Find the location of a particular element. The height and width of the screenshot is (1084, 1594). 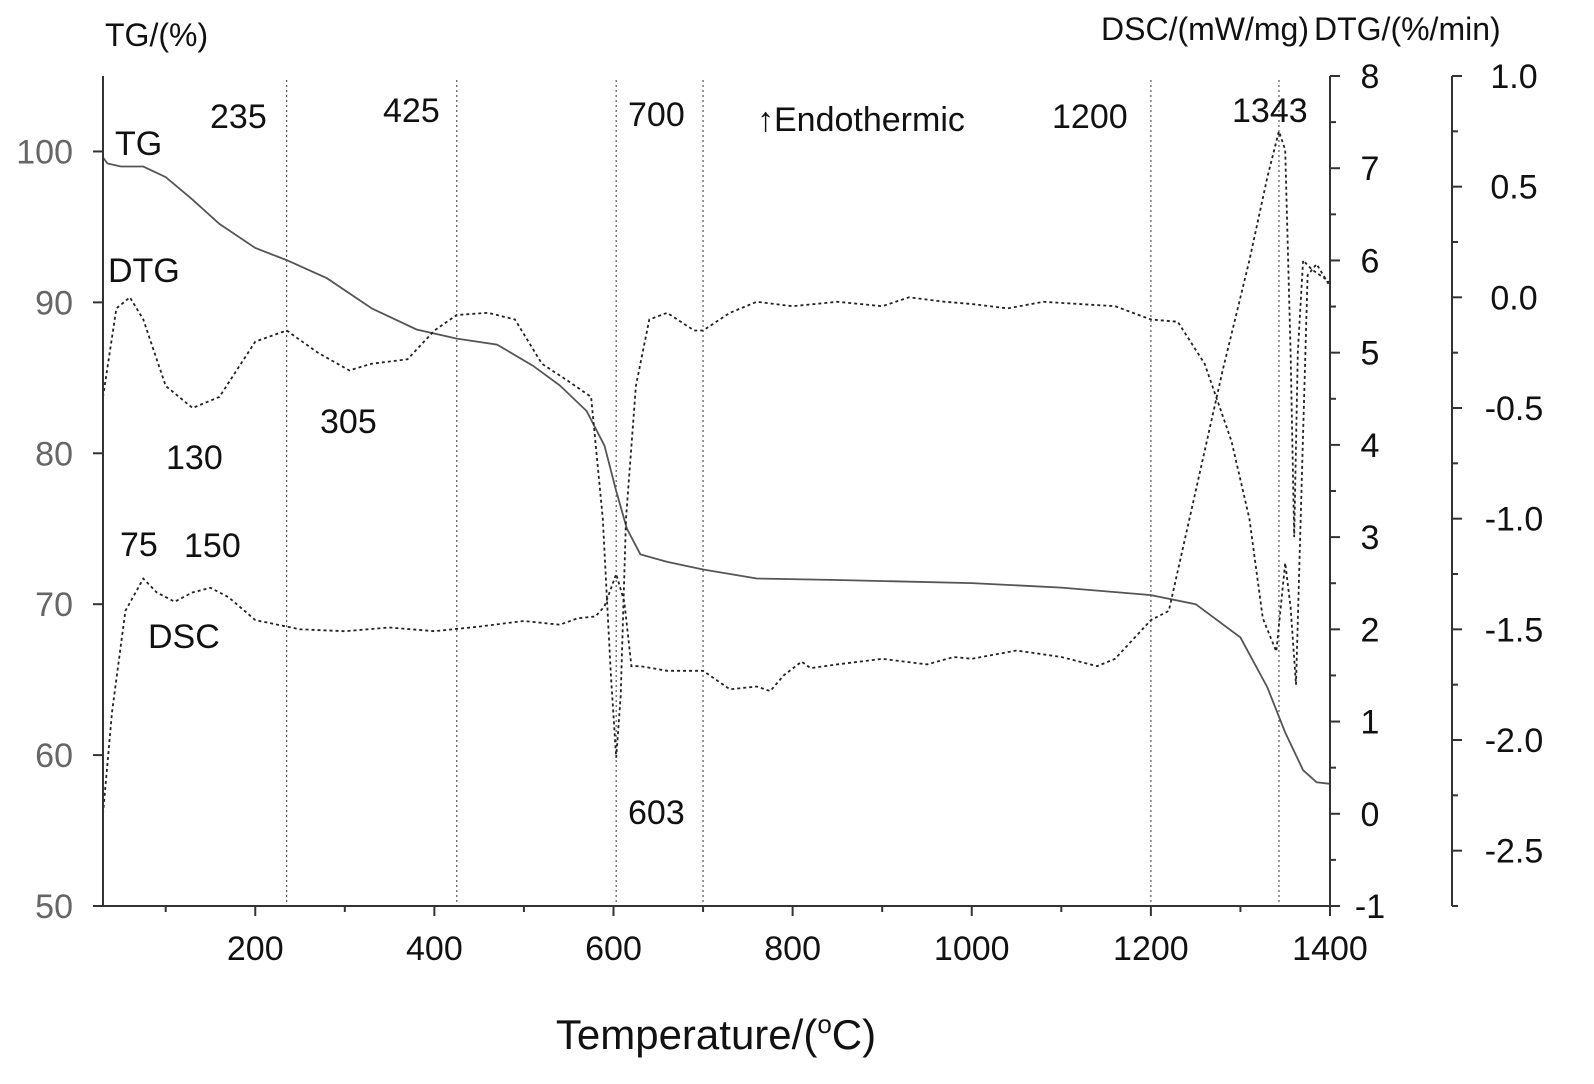

x-tick-label: 400 is located at coordinates (434, 949).